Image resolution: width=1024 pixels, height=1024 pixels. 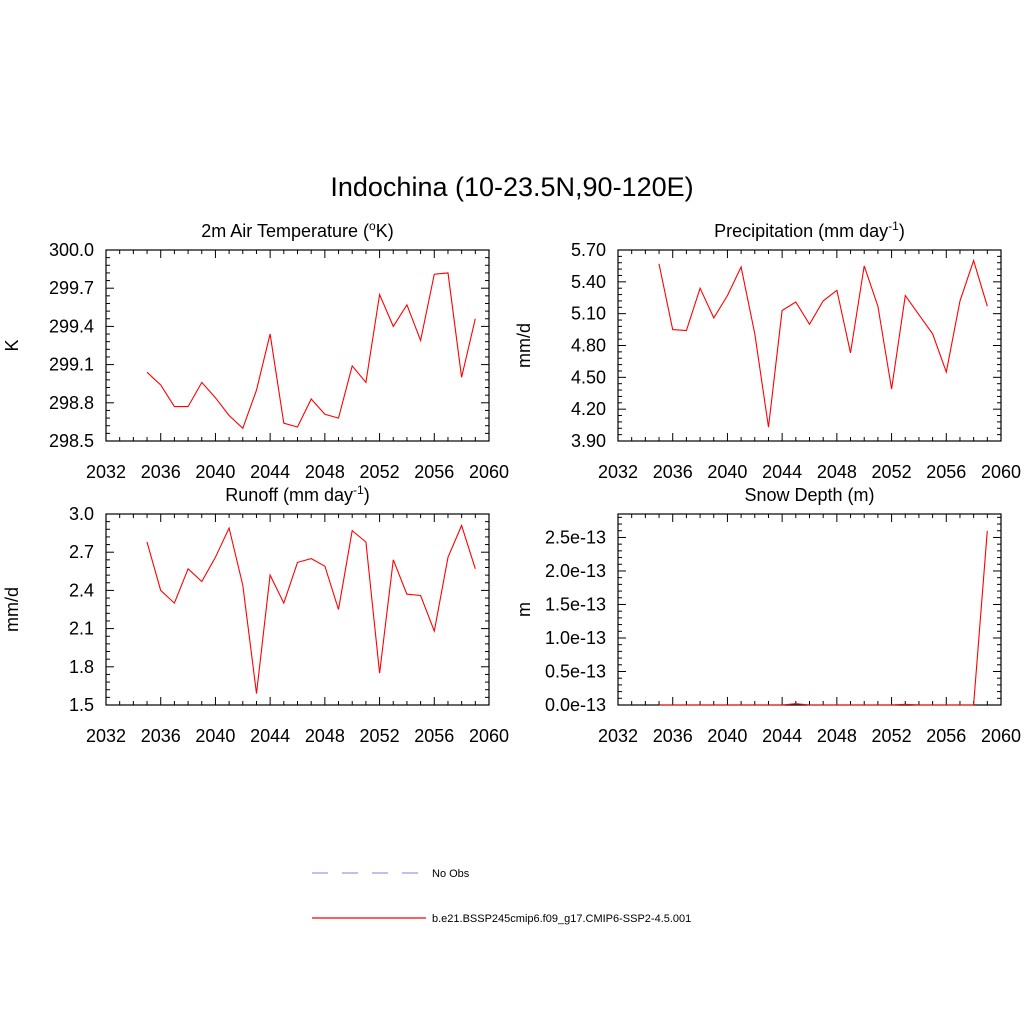 I want to click on y-tick-label: 5.70, so click(x=588, y=250).